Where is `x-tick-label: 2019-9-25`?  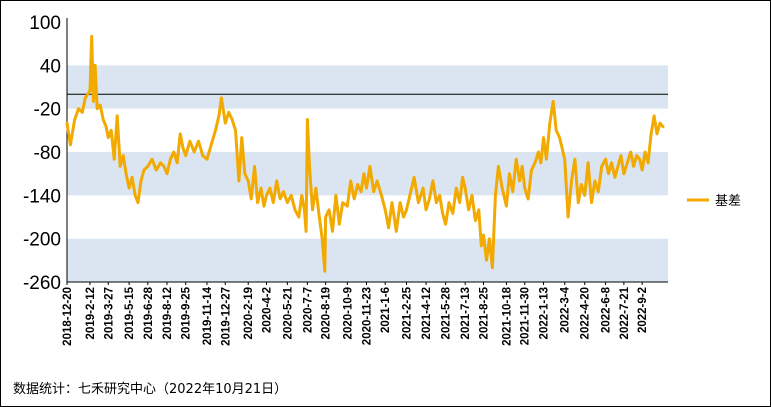 x-tick-label: 2019-9-25 is located at coordinates (187, 312).